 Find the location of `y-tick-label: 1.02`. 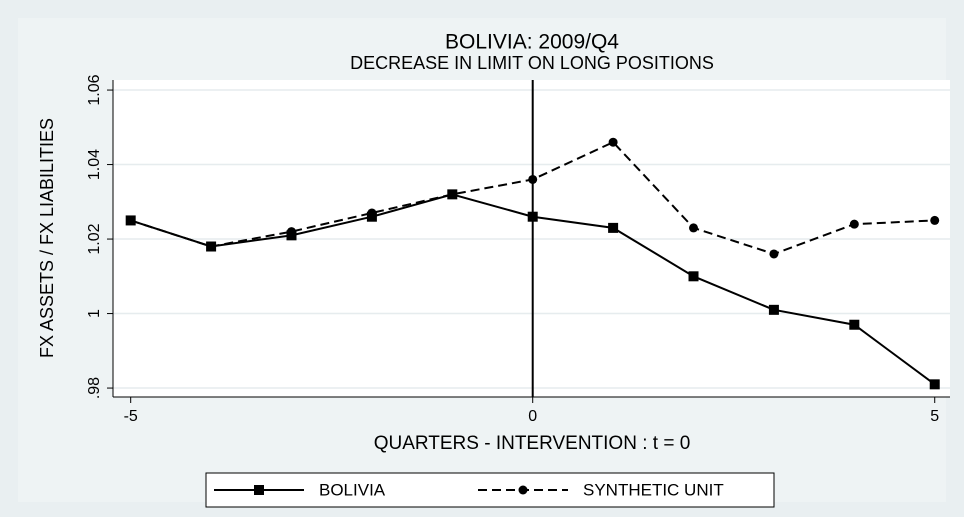

y-tick-label: 1.02 is located at coordinates (94, 238).